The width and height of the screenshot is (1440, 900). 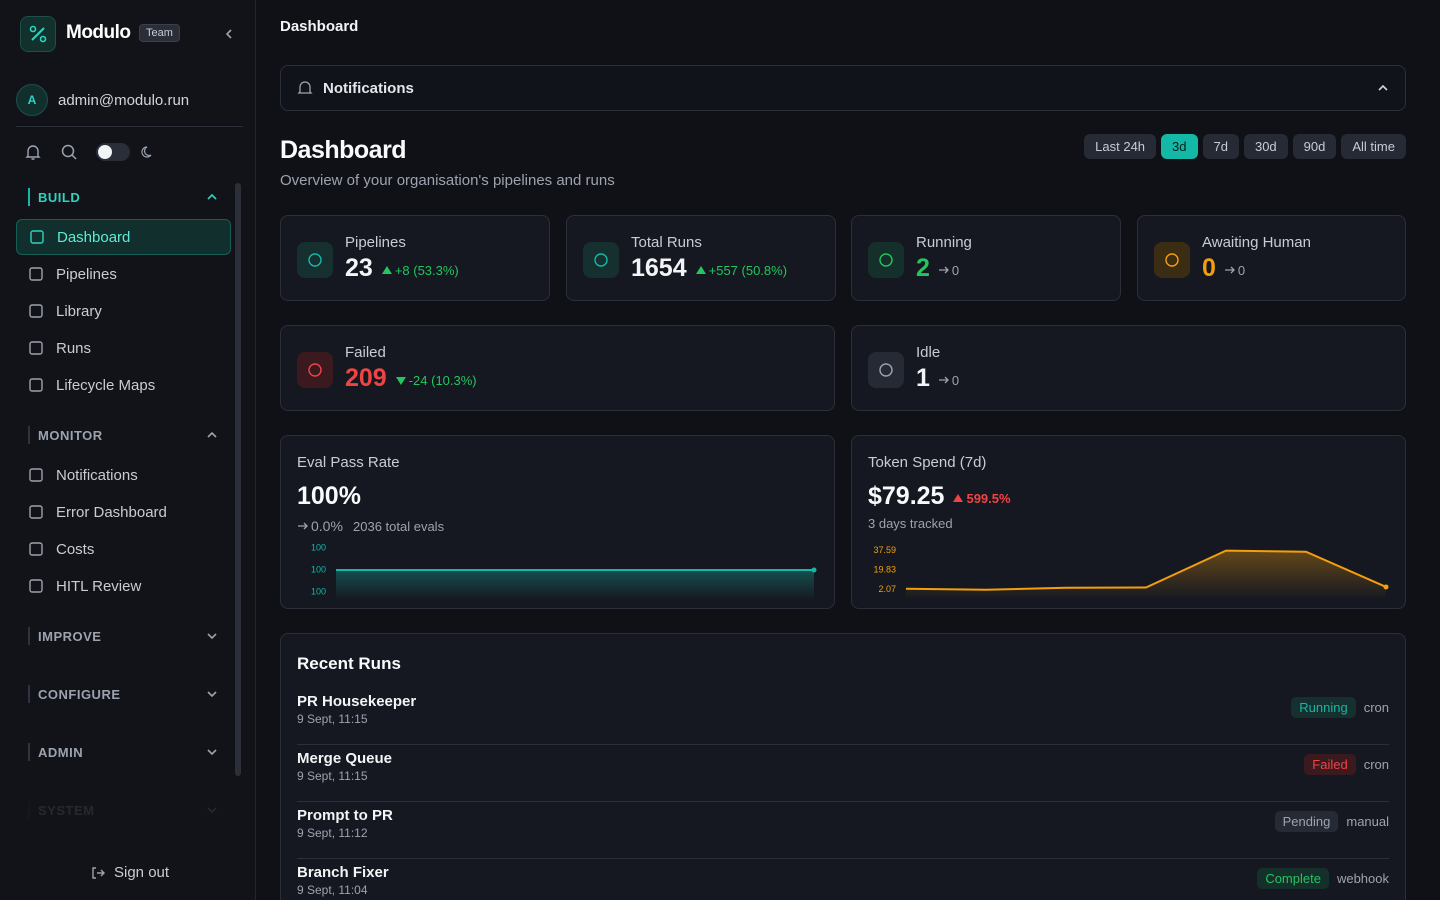 I want to click on nav-label: Notifications, so click(x=97, y=475).